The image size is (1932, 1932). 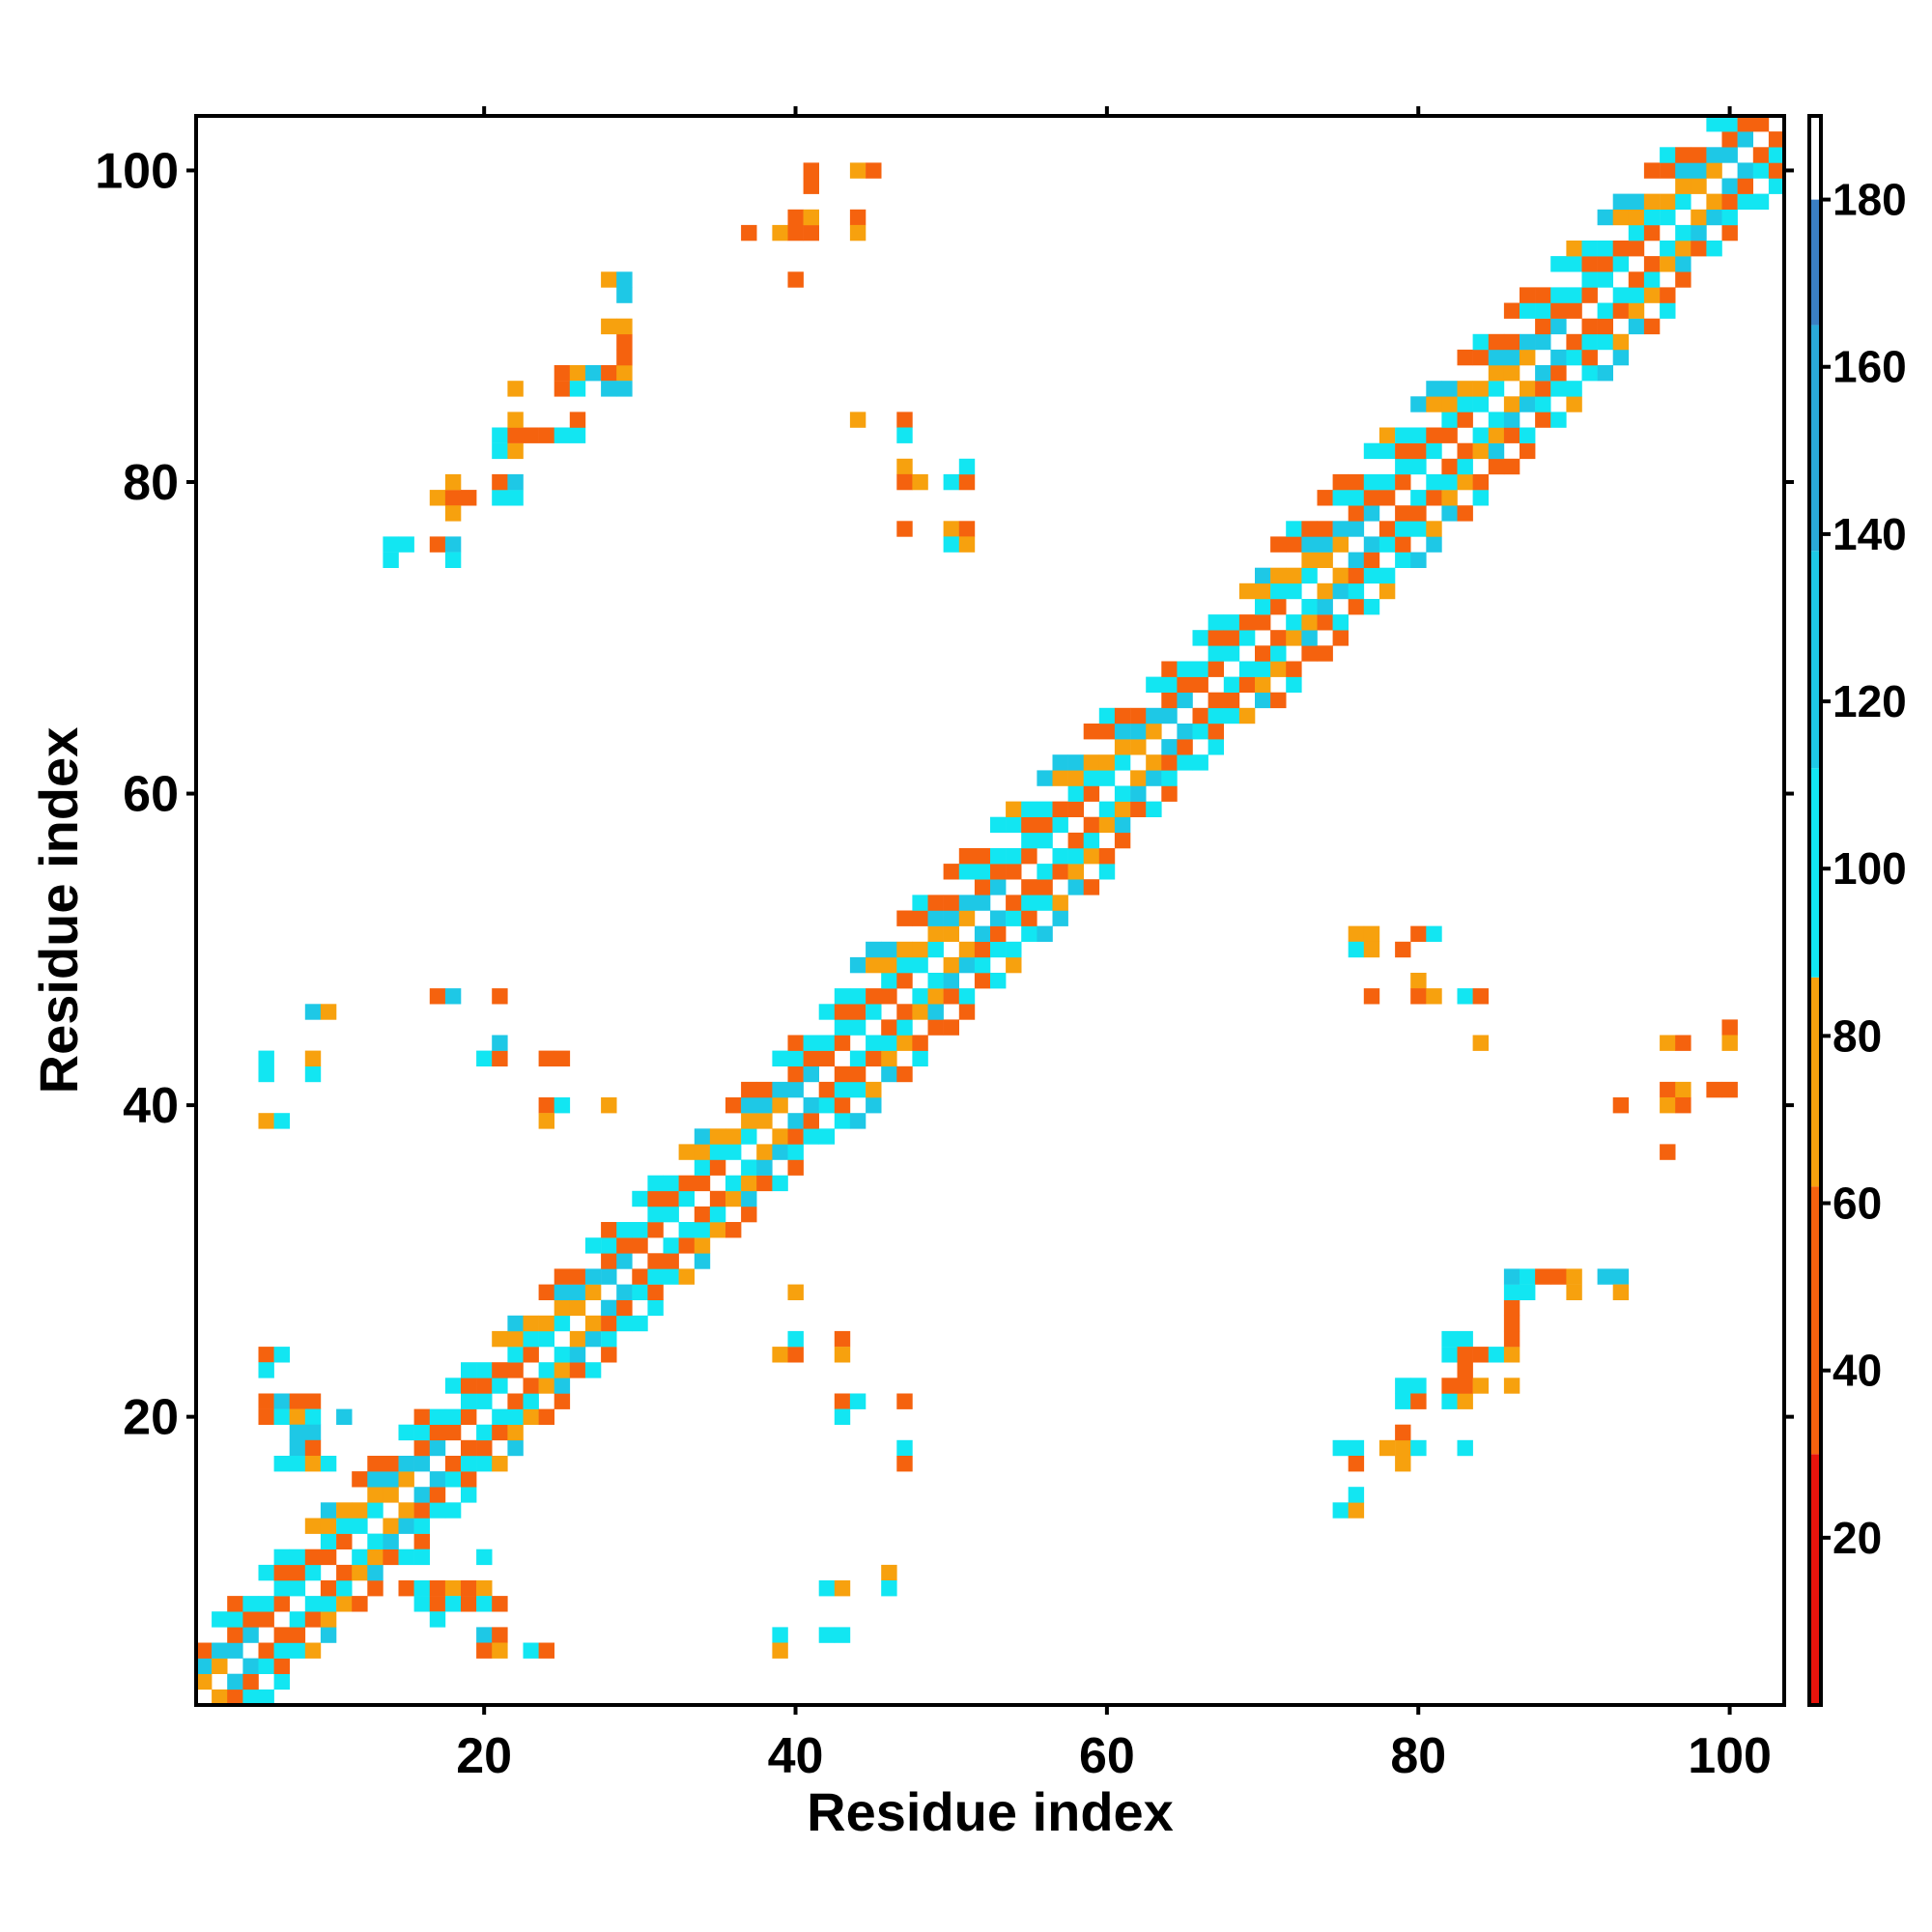 I want to click on colorbar: 20 40 60 80 100 120 140 160 180, so click(x=1857, y=910).